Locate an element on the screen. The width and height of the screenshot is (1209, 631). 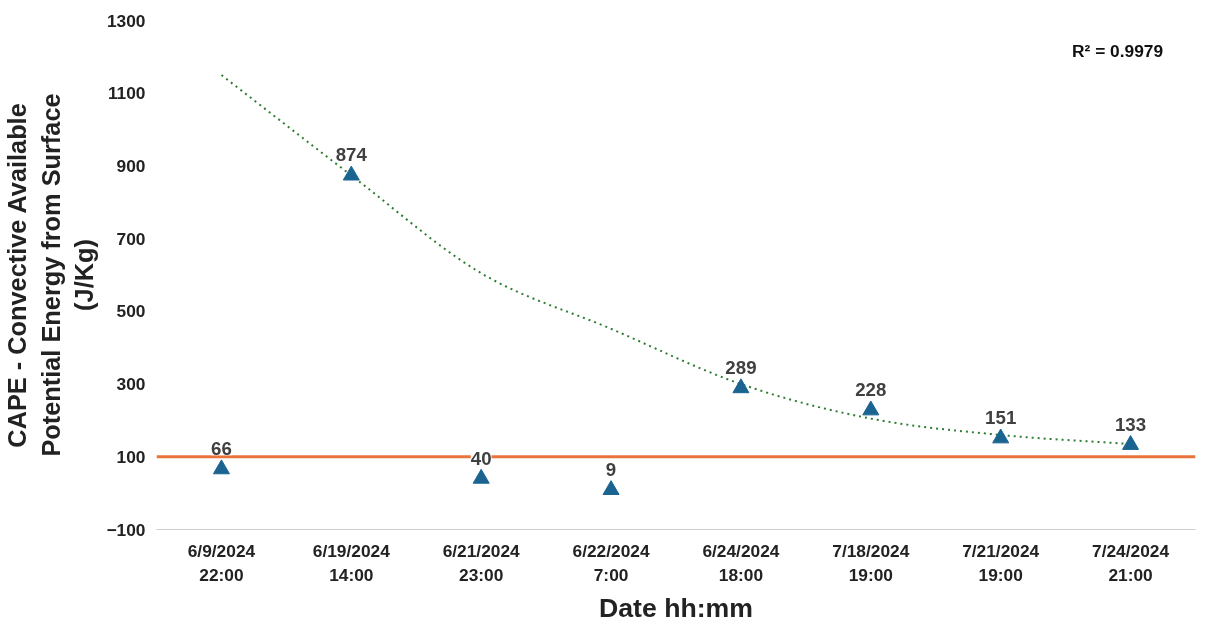
y-axis-title: CAPE - Convective Available Potential Energy from Surface (J/Kg) is located at coordinates (51, 275).